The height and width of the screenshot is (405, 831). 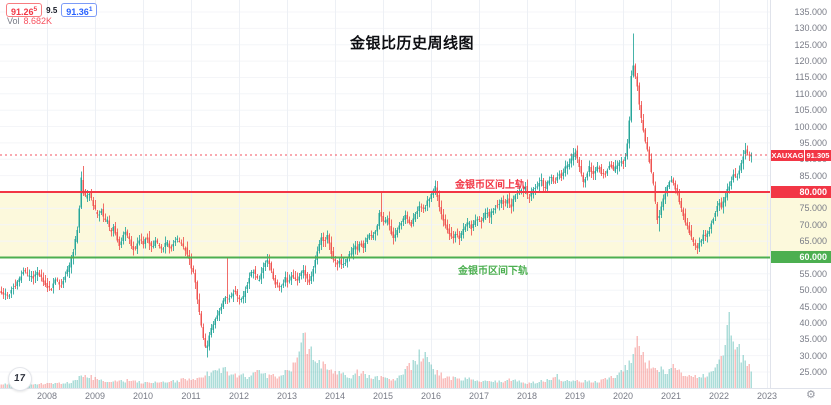 I want to click on time-axis-separator, so click(x=415, y=388).